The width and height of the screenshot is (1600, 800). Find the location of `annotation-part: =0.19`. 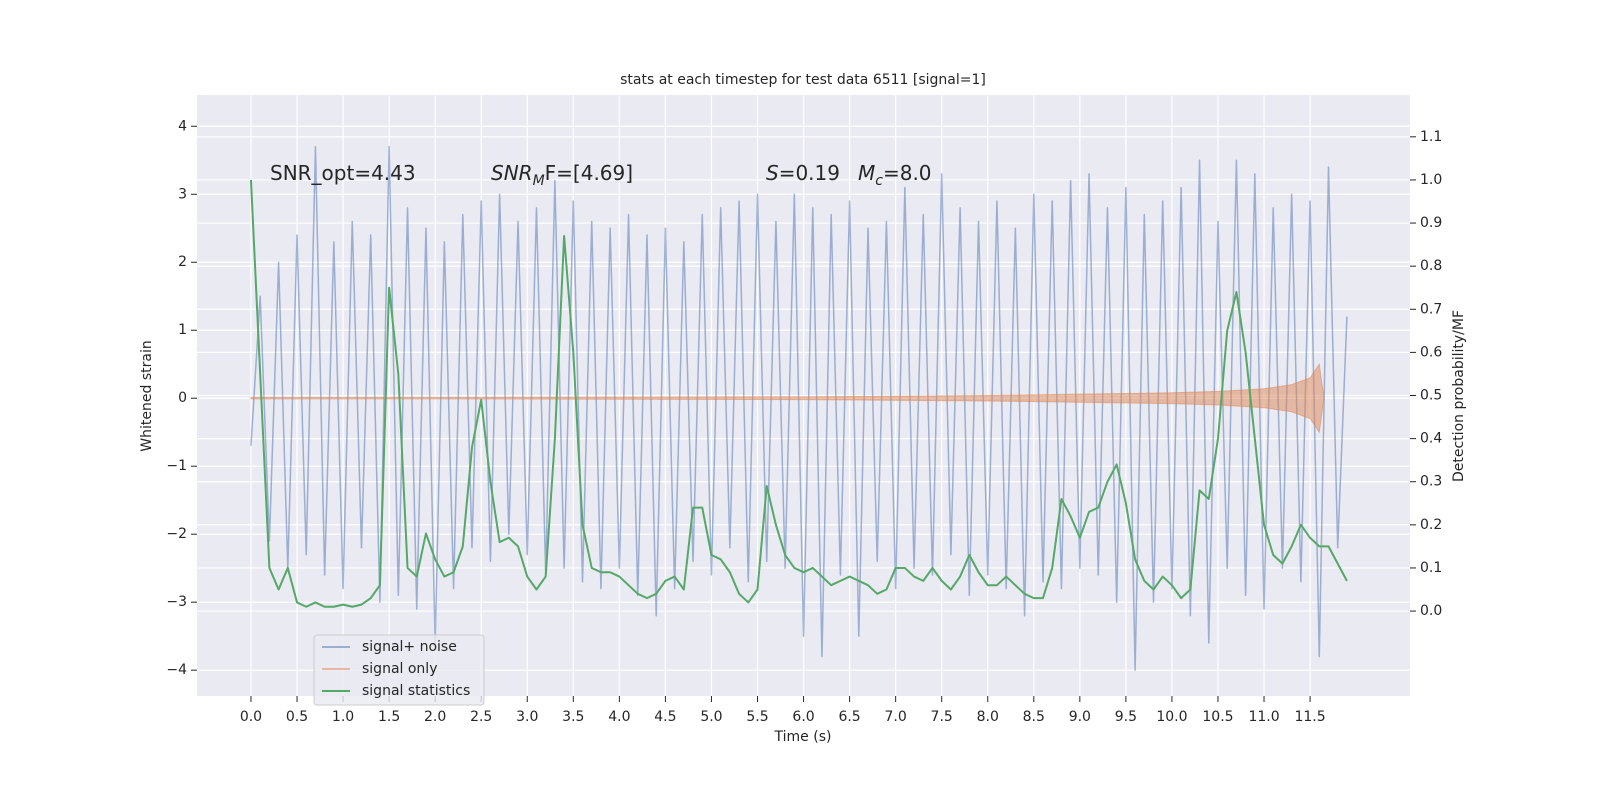

annotation-part: =0.19 is located at coordinates (809, 173).